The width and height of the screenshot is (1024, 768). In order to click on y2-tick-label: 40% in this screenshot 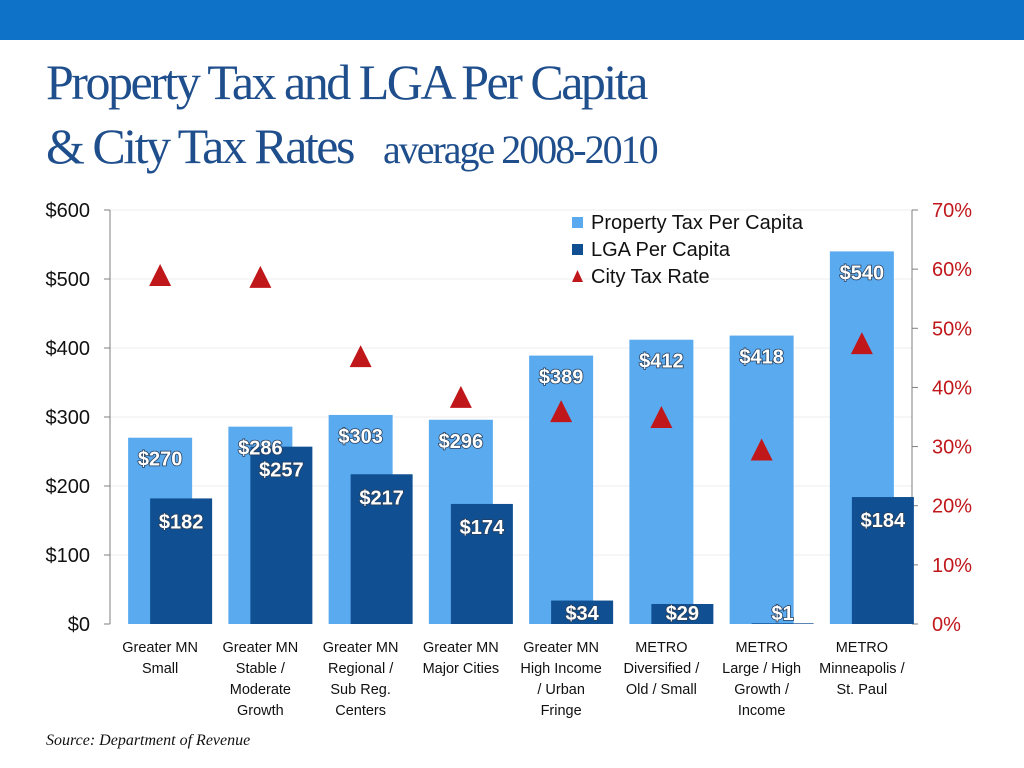, I will do `click(952, 388)`.